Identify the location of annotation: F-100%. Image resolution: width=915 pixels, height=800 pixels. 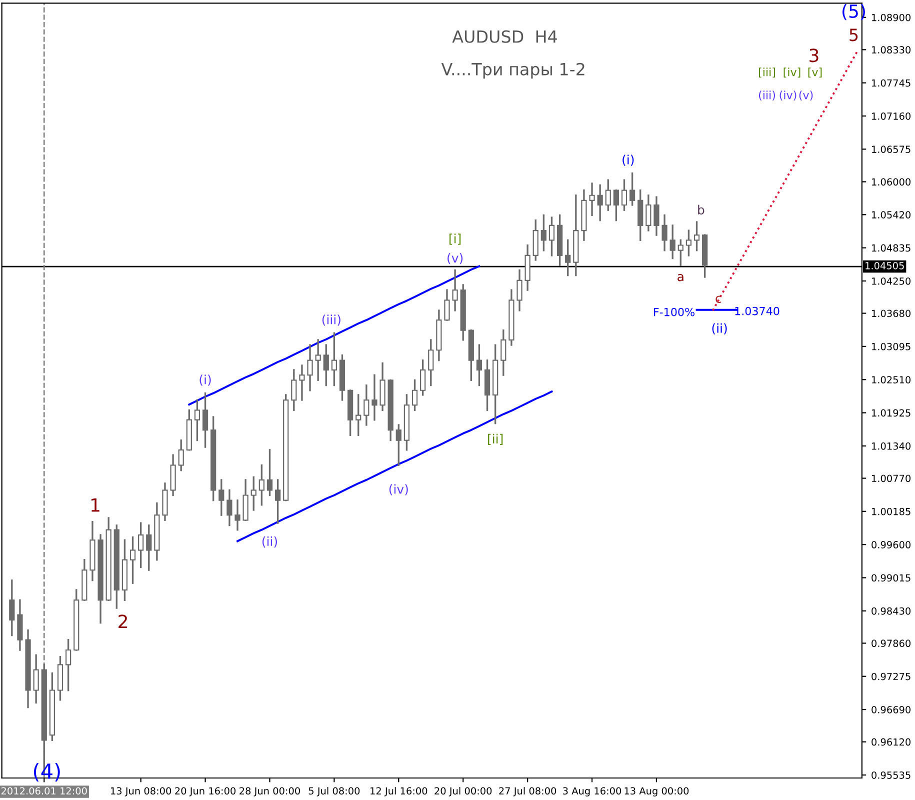
(674, 312).